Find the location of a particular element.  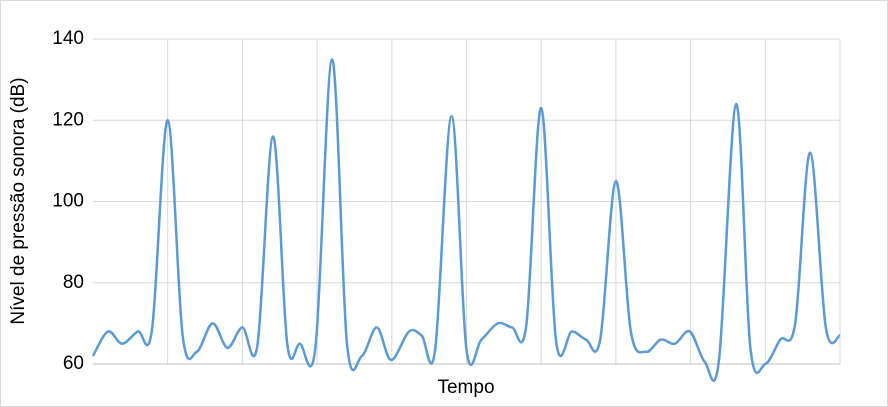

y-tick-label: 100 is located at coordinates (68, 201).